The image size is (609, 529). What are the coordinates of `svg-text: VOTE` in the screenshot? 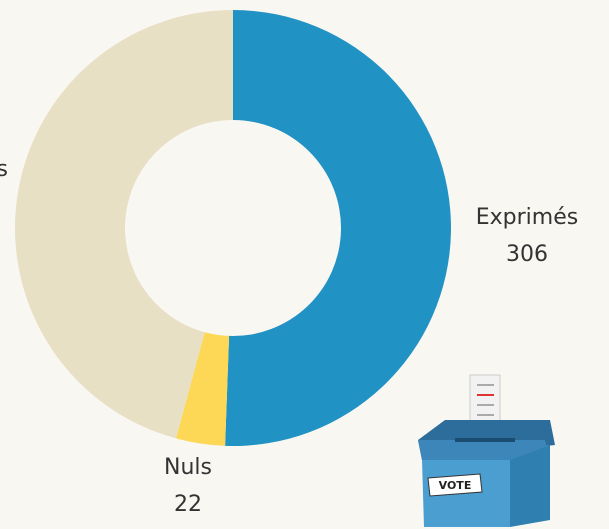 It's located at (455, 485).